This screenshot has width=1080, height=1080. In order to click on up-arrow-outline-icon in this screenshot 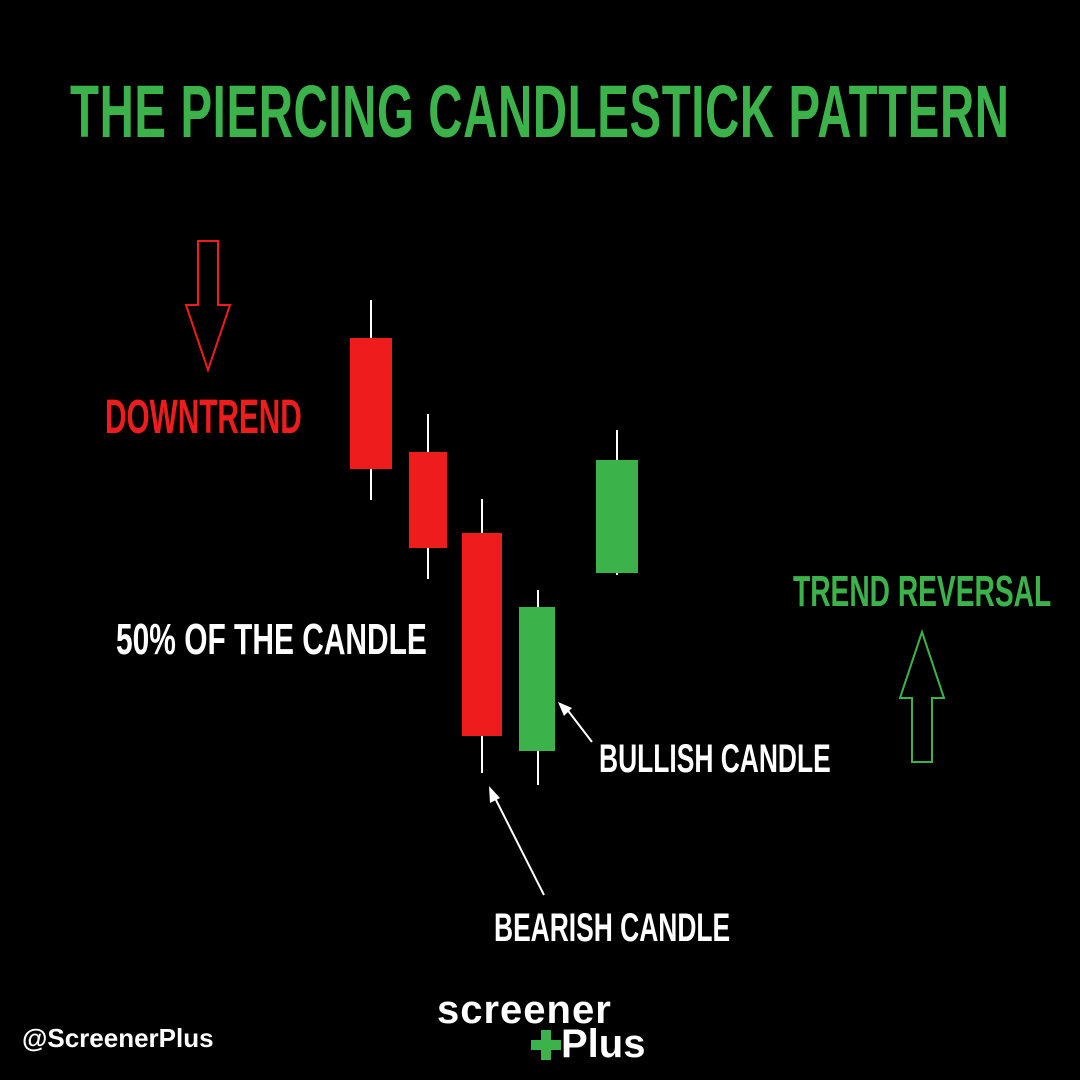, I will do `click(922, 695)`.